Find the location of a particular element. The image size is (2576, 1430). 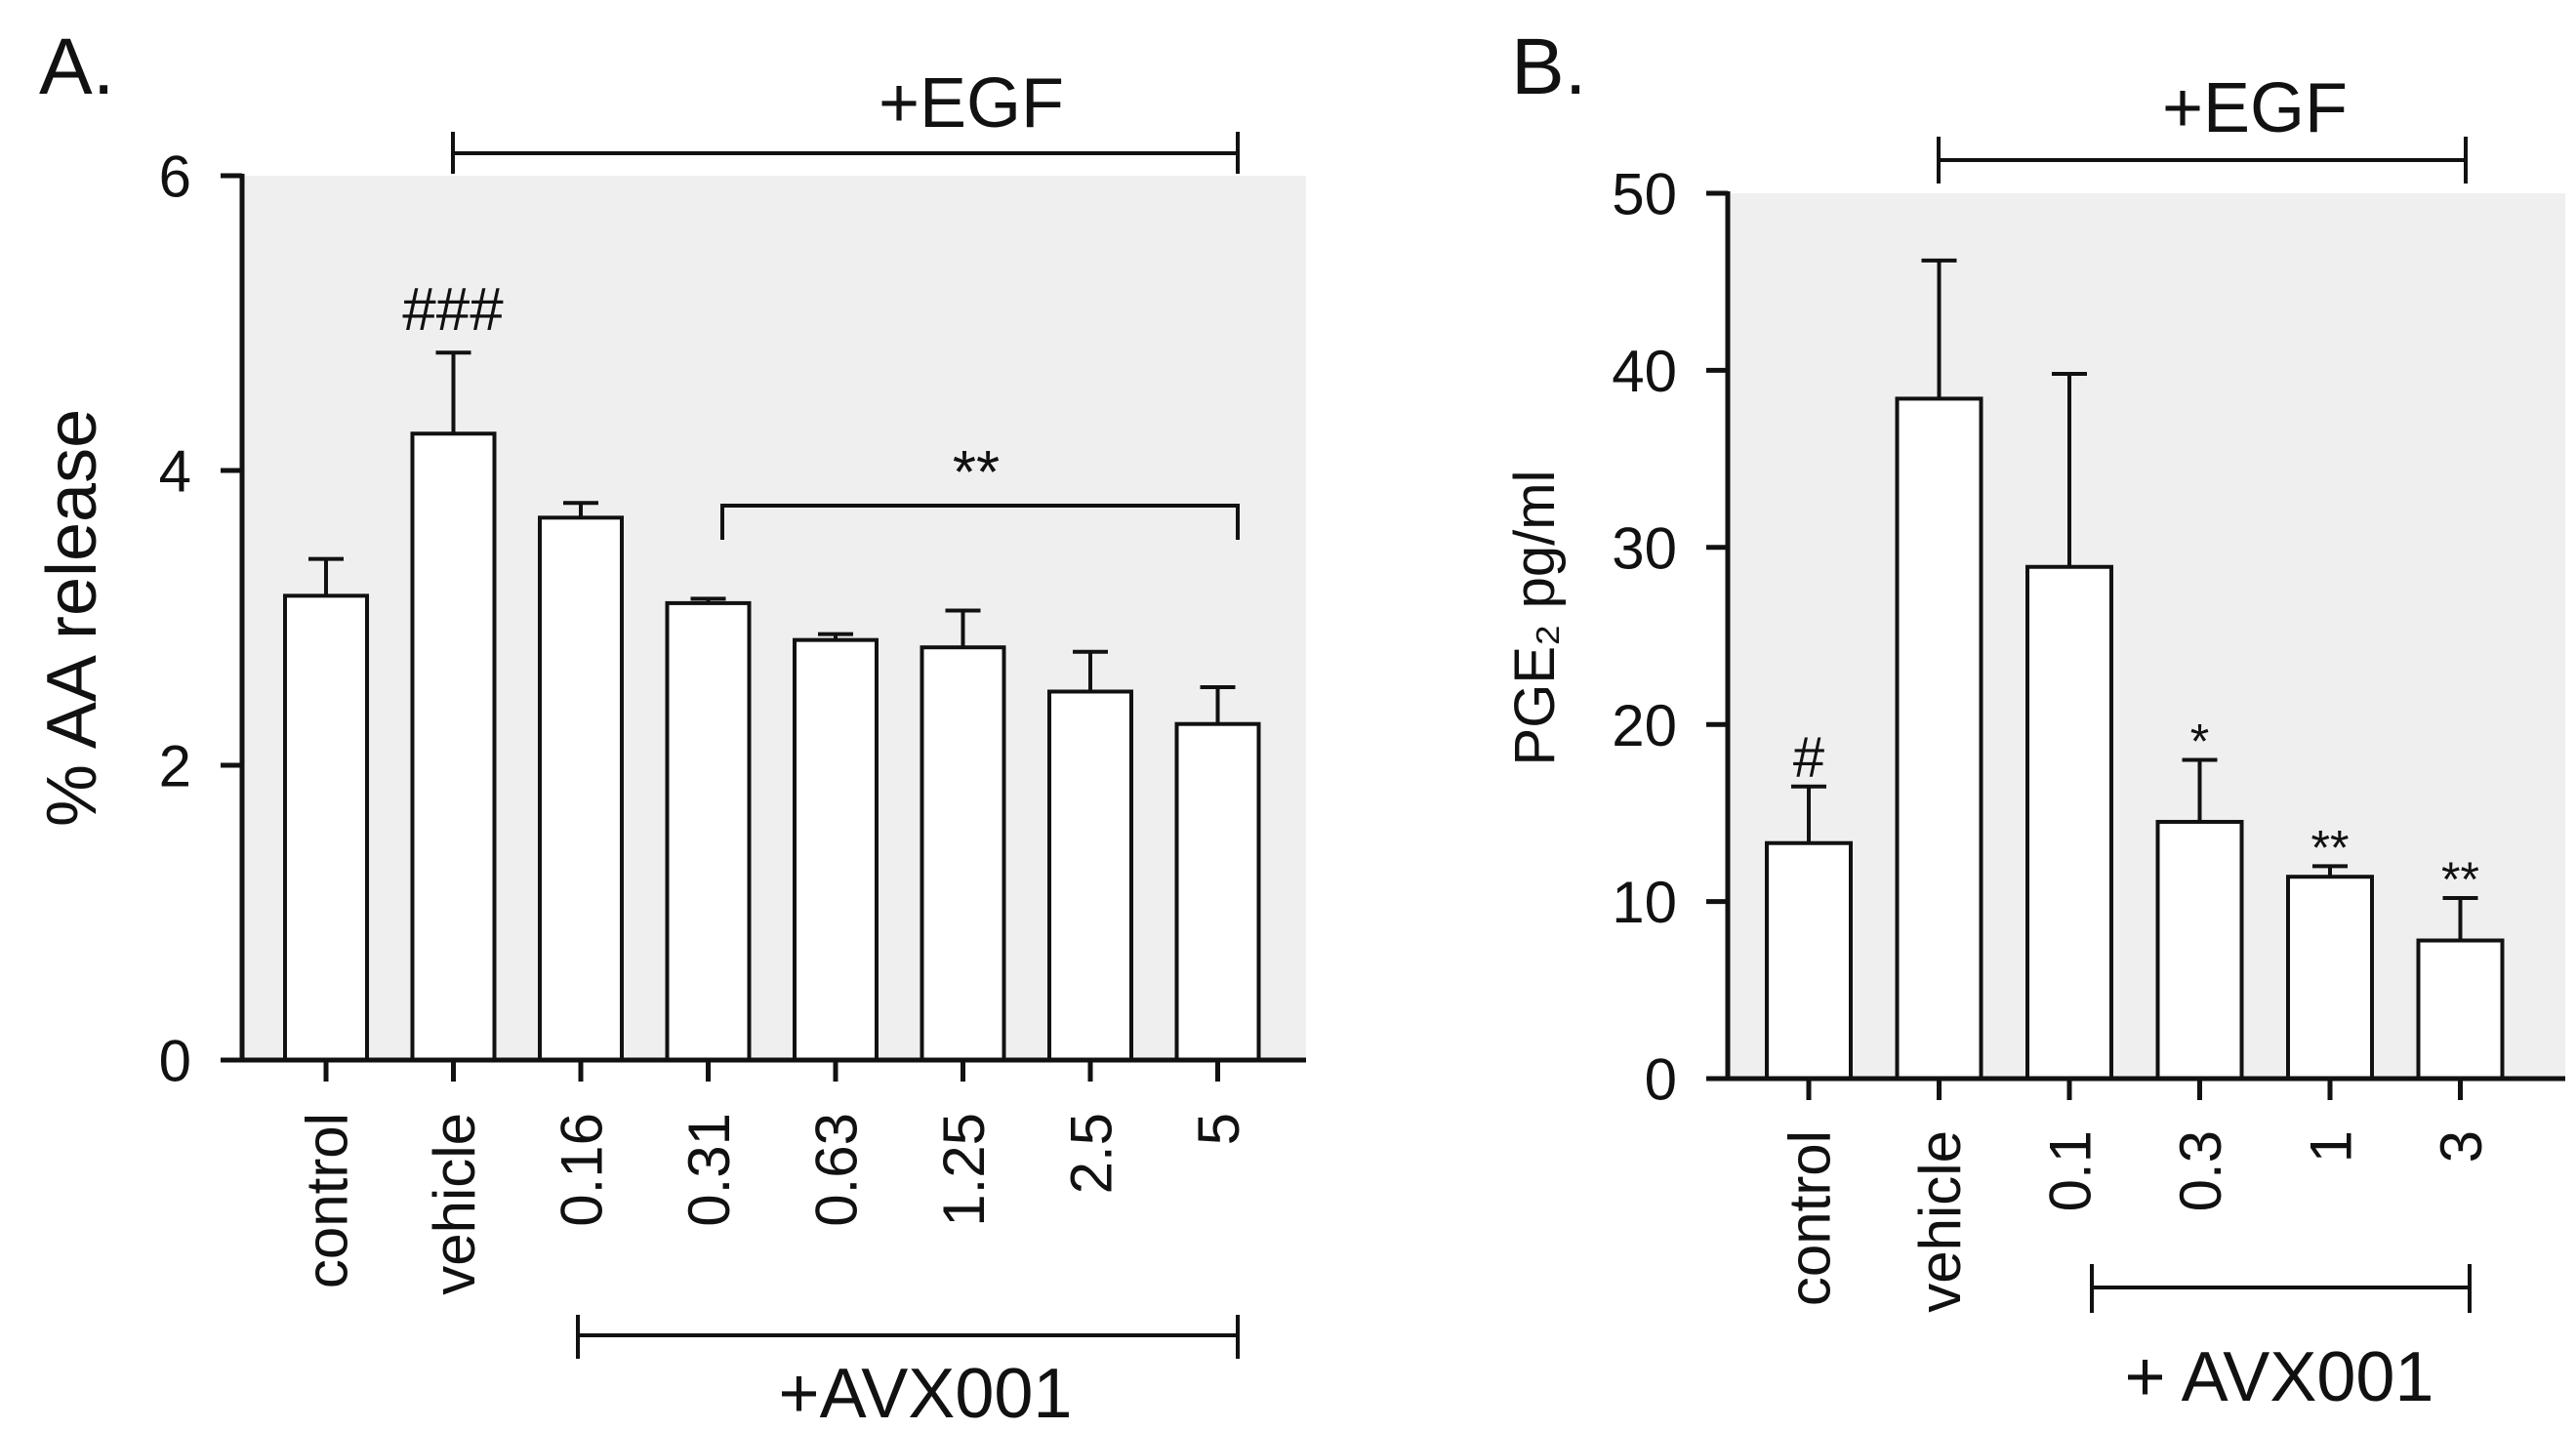

panel-a-significance-bracket is located at coordinates (980, 522).